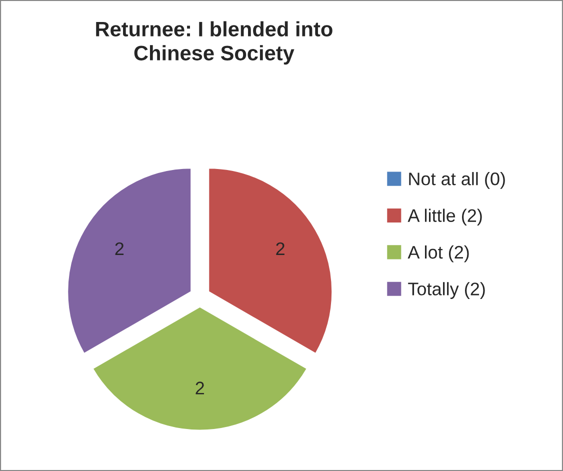 This screenshot has height=471, width=563. I want to click on chart-title: Returnee: I blended into Chinese Society, so click(214, 43).